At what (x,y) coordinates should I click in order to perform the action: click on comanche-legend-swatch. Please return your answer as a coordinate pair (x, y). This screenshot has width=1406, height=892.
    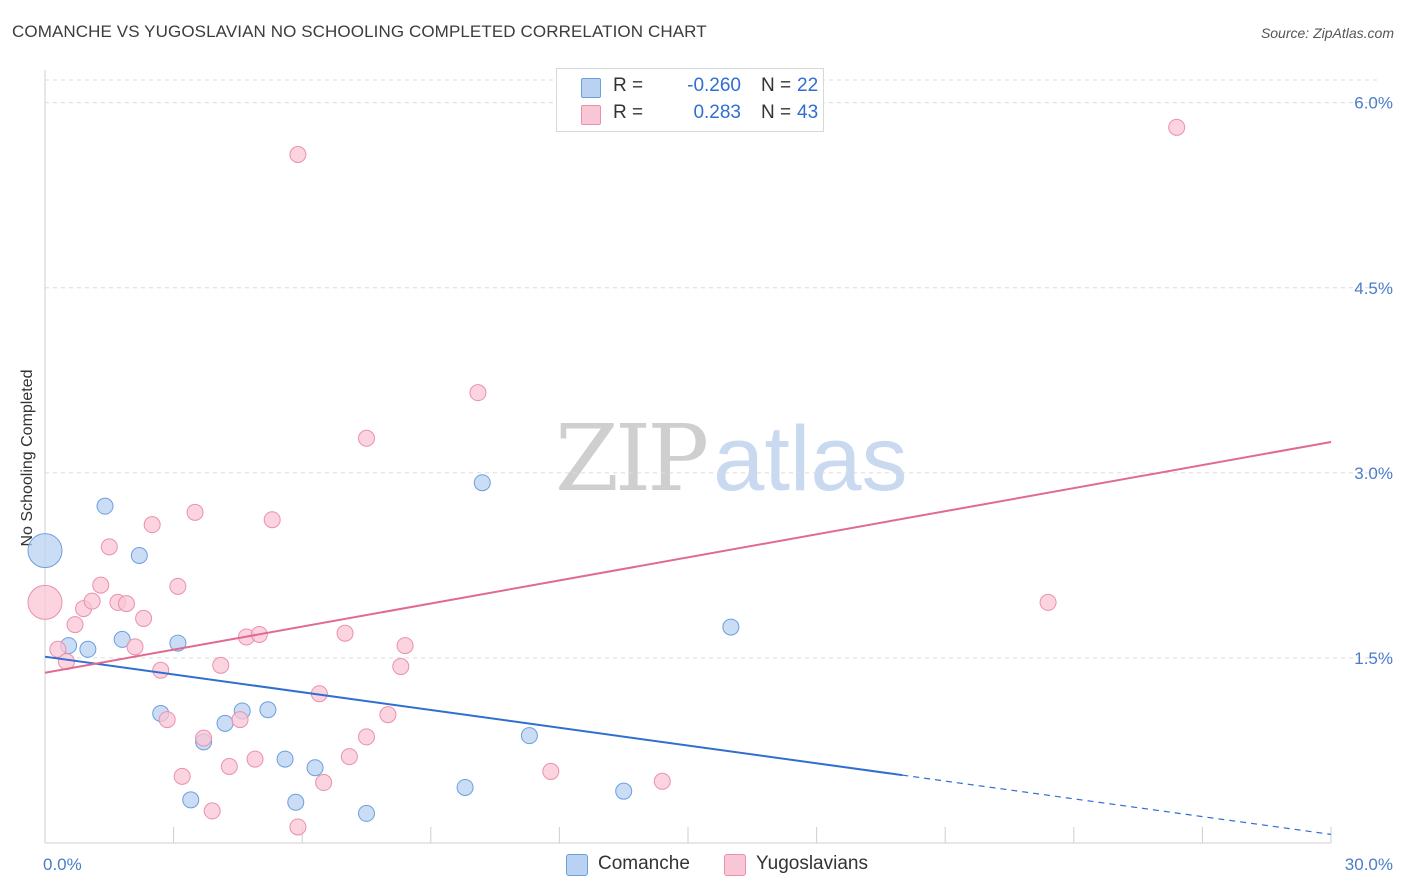
    Looking at the image, I should click on (577, 865).